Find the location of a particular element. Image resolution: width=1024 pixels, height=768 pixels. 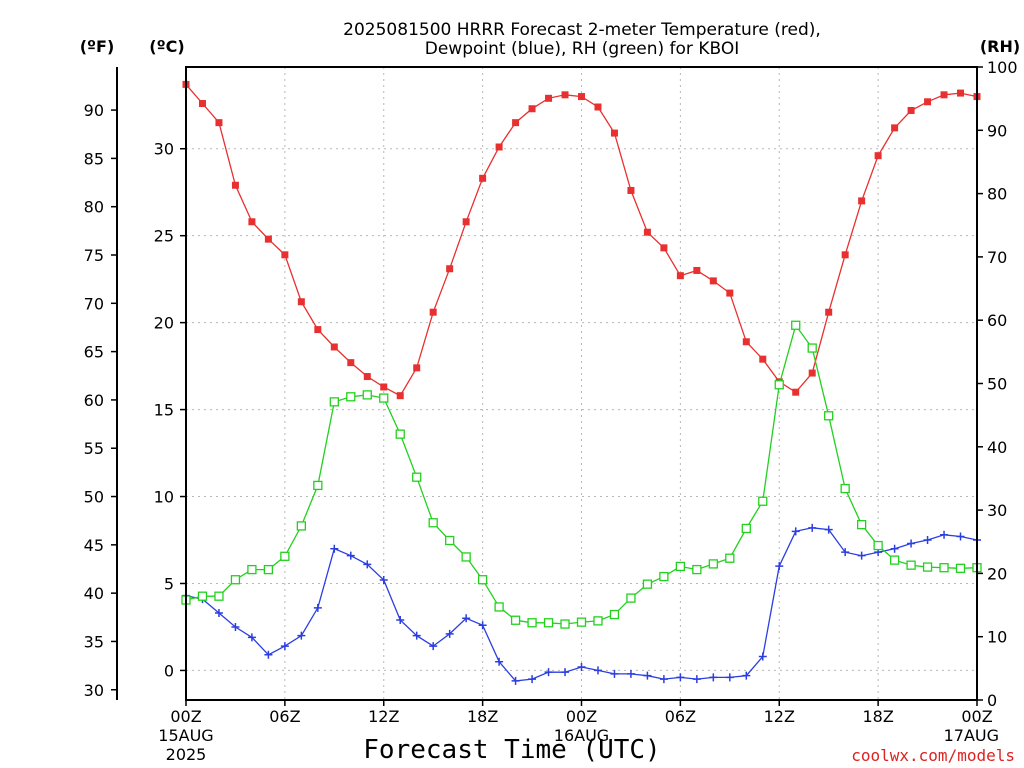

fahrenheit-tick-label: 60 is located at coordinates (94, 400).